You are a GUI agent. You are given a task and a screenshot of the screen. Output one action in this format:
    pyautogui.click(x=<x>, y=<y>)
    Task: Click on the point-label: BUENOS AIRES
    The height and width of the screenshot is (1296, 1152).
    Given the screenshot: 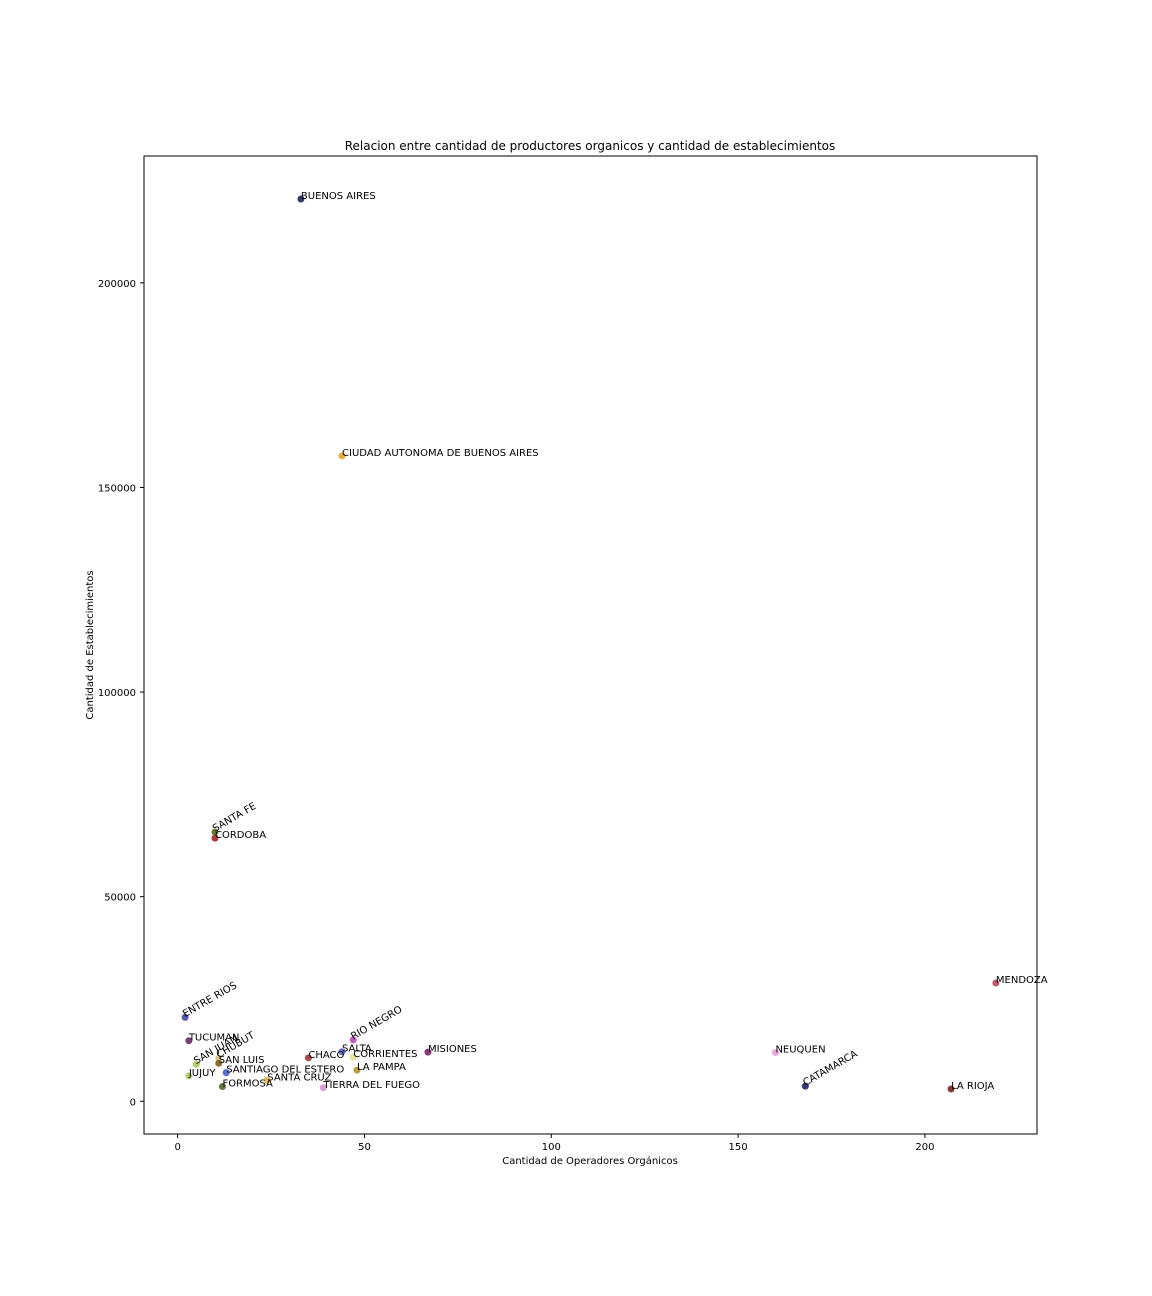 What is the action you would take?
    pyautogui.click(x=338, y=196)
    